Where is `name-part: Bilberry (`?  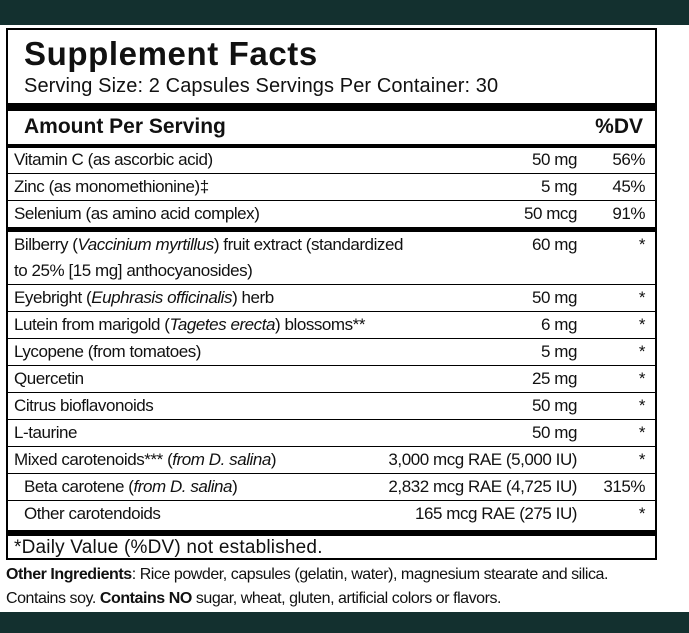
name-part: Bilberry ( is located at coordinates (46, 244).